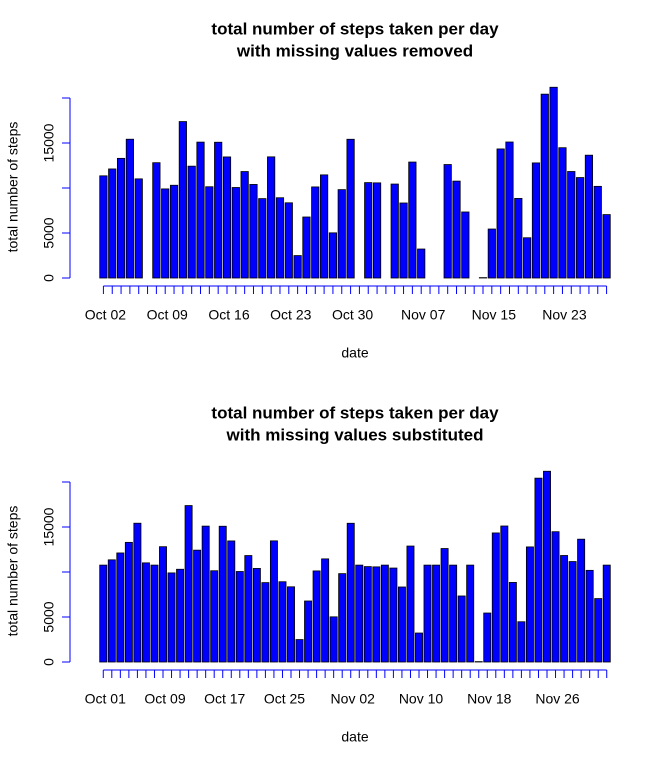 This screenshot has height=768, width=672. I want to click on chart-title: with missing values substituted, so click(355, 434).